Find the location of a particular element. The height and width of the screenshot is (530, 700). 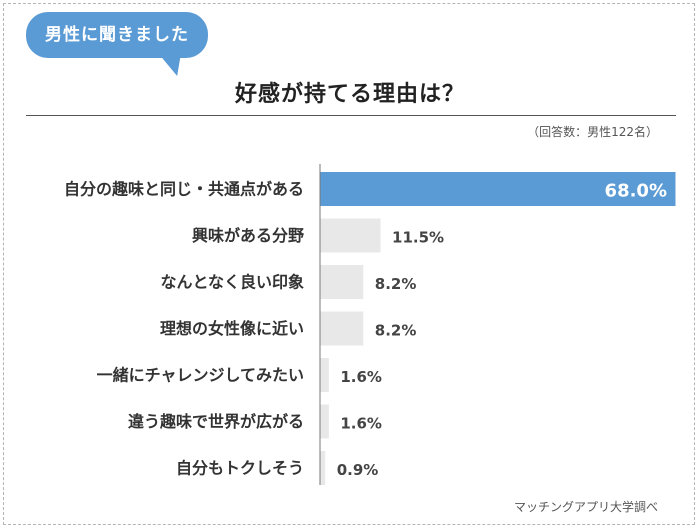

category-label-1: 興味がある分野 is located at coordinates (248, 235).